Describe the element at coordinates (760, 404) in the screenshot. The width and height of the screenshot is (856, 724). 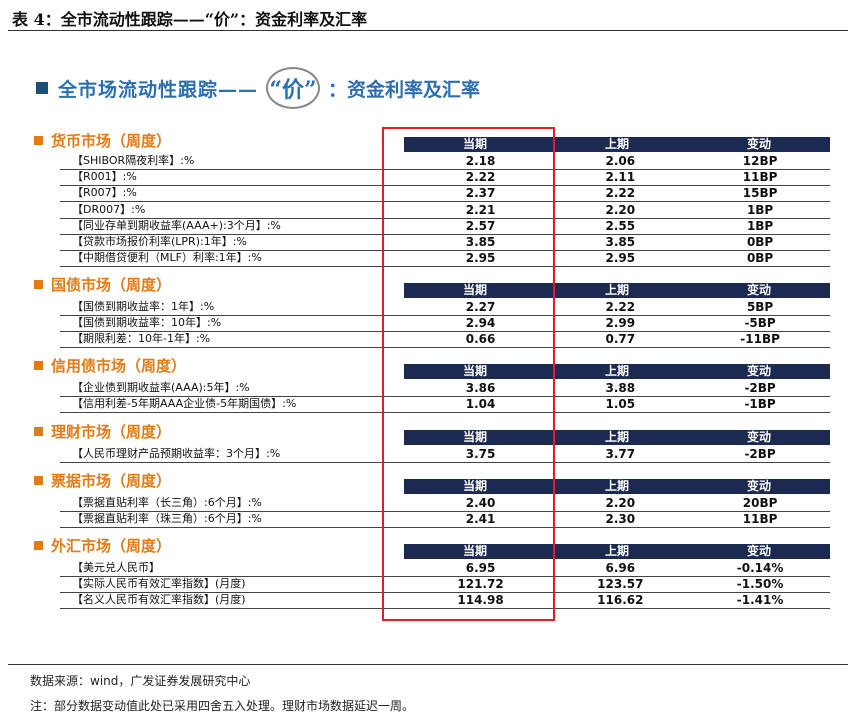
I see `value-change: -1BP` at that location.